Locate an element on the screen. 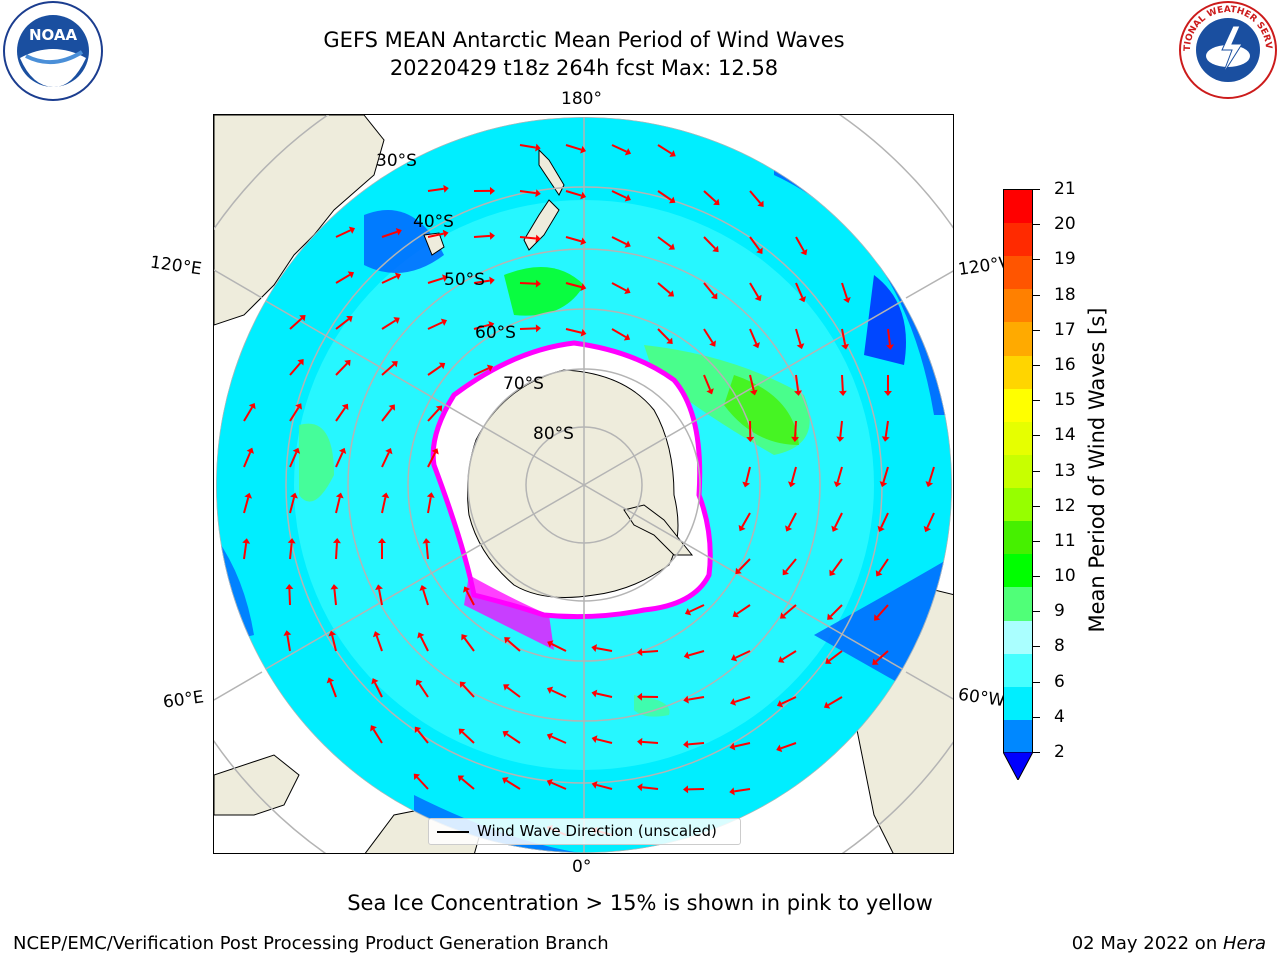 This screenshot has height=960, width=1280. footer-date-text: 02 May 2022 on is located at coordinates (1147, 943).